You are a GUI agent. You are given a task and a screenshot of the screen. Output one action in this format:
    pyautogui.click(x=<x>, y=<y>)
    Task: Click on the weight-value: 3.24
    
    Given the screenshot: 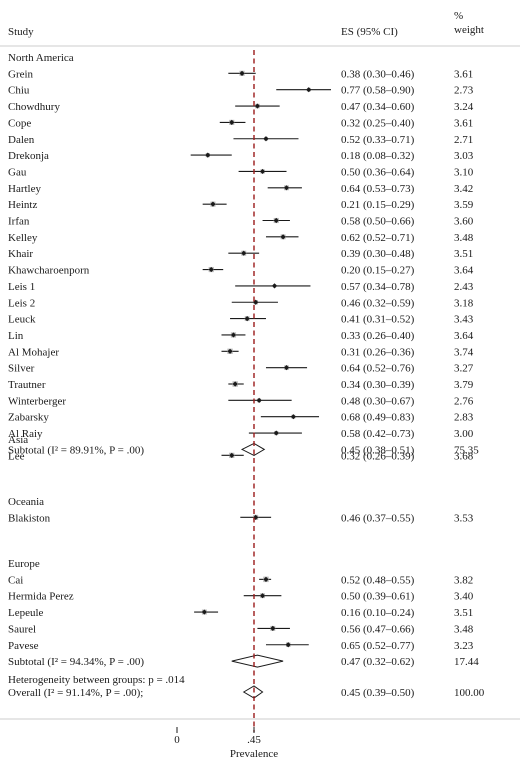 What is the action you would take?
    pyautogui.click(x=464, y=107)
    